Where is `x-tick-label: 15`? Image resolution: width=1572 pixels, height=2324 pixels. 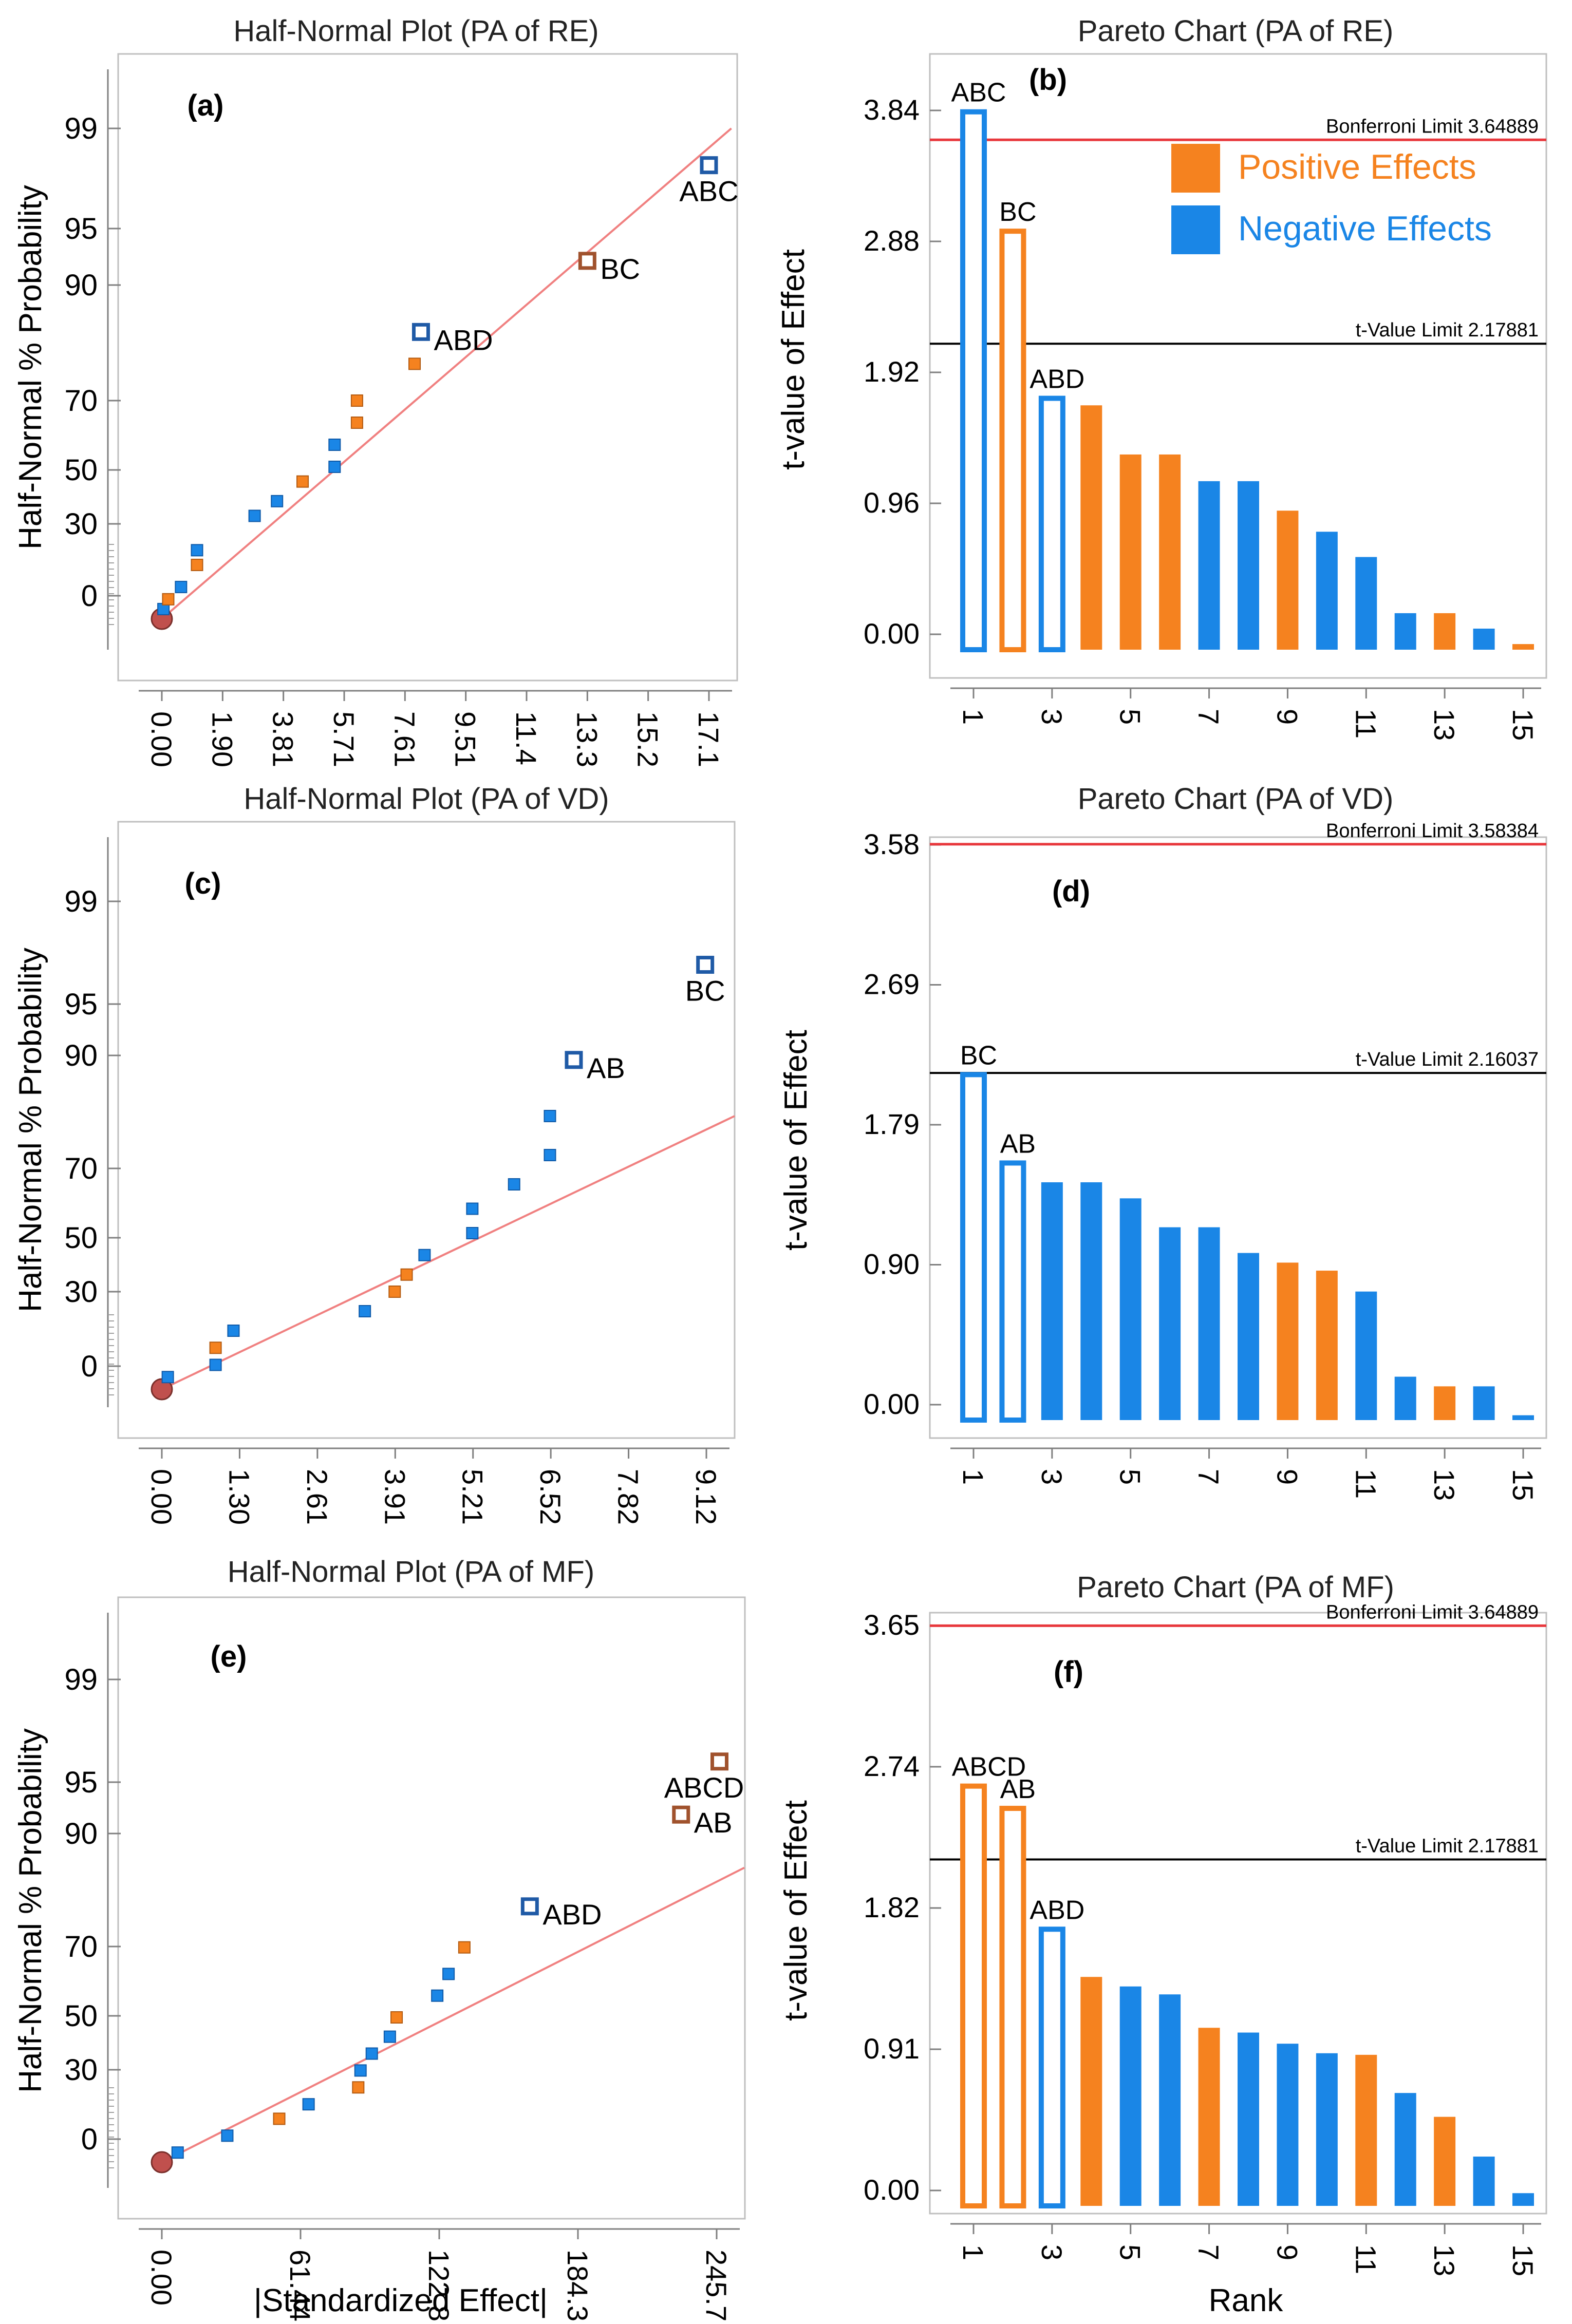 x-tick-label: 15 is located at coordinates (1523, 725).